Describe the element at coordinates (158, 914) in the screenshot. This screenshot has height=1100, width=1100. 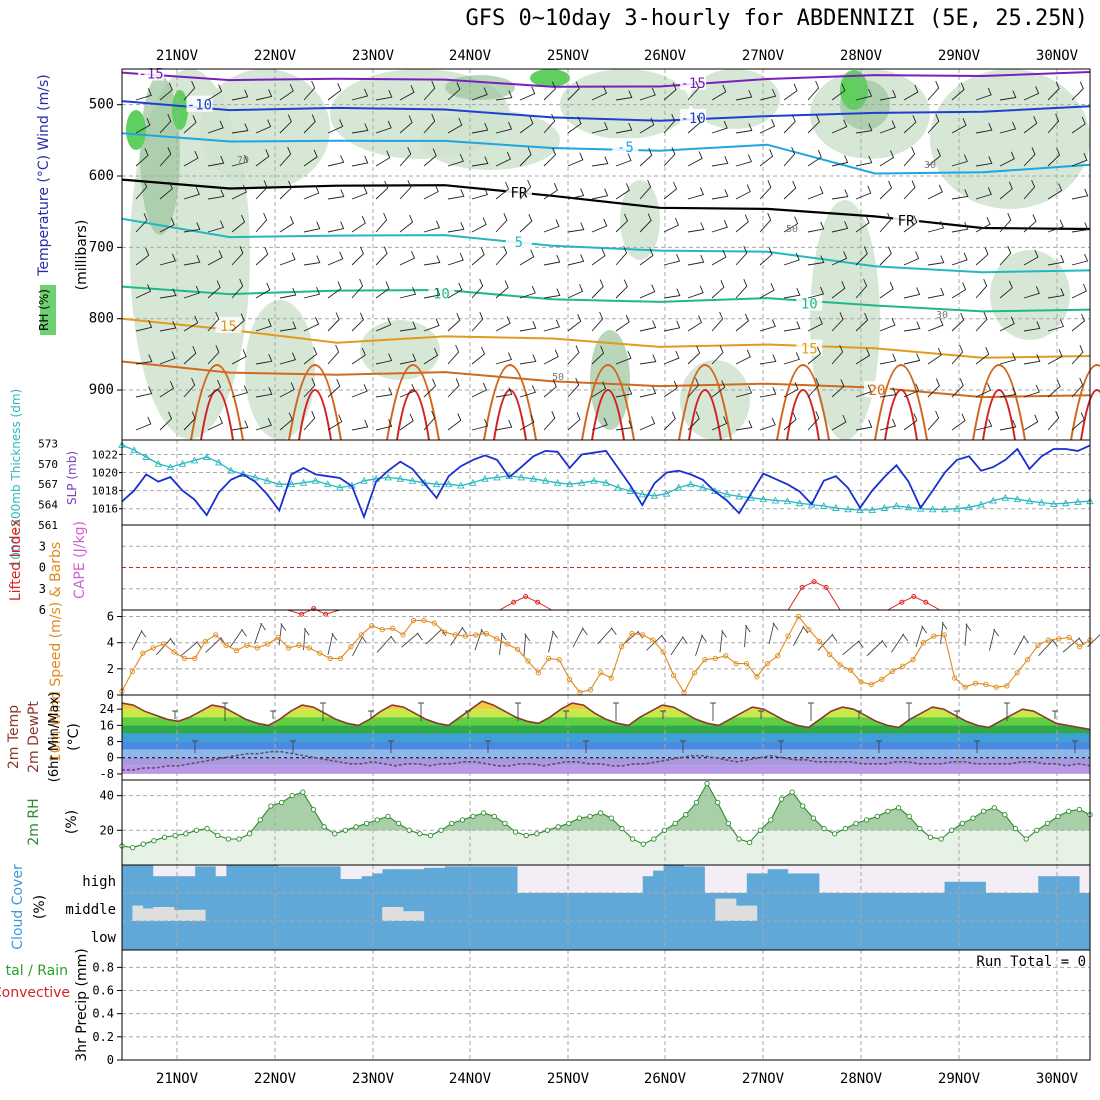
I see `cloud-middle-gap` at that location.